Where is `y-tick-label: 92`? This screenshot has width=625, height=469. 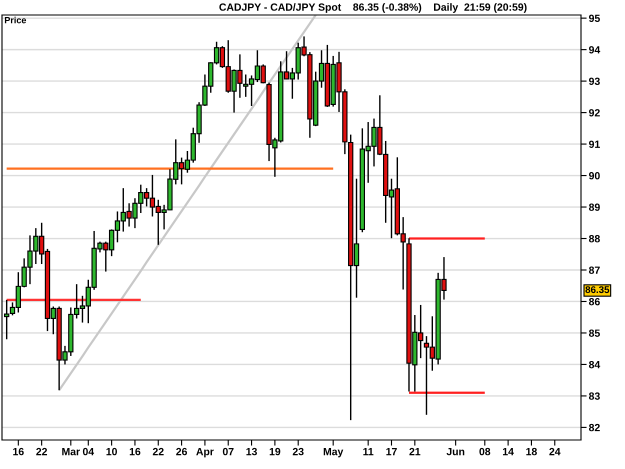 y-tick-label: 92 is located at coordinates (594, 112).